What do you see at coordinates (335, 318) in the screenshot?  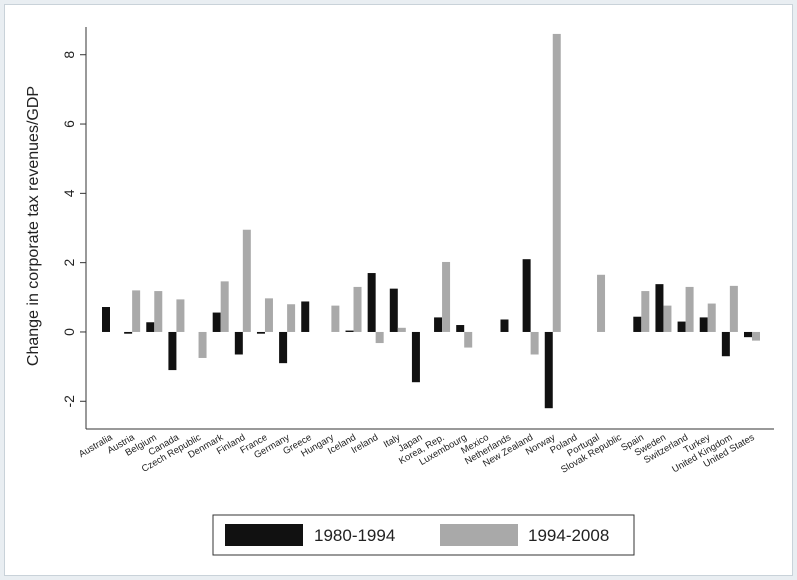 I see `bar-hungary-1994-2008` at bounding box center [335, 318].